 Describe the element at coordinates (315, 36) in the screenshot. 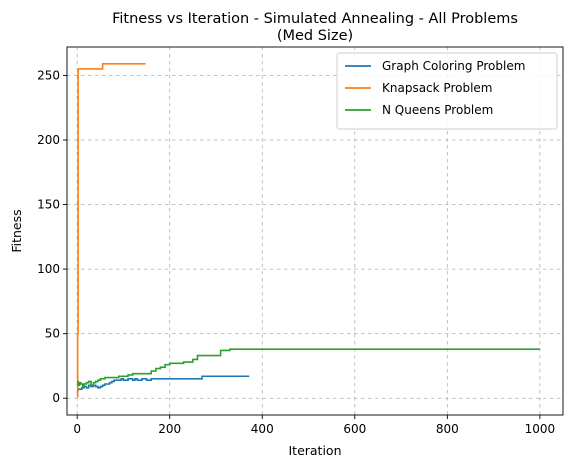

I see `chart-subtitle: (Med Size)` at that location.